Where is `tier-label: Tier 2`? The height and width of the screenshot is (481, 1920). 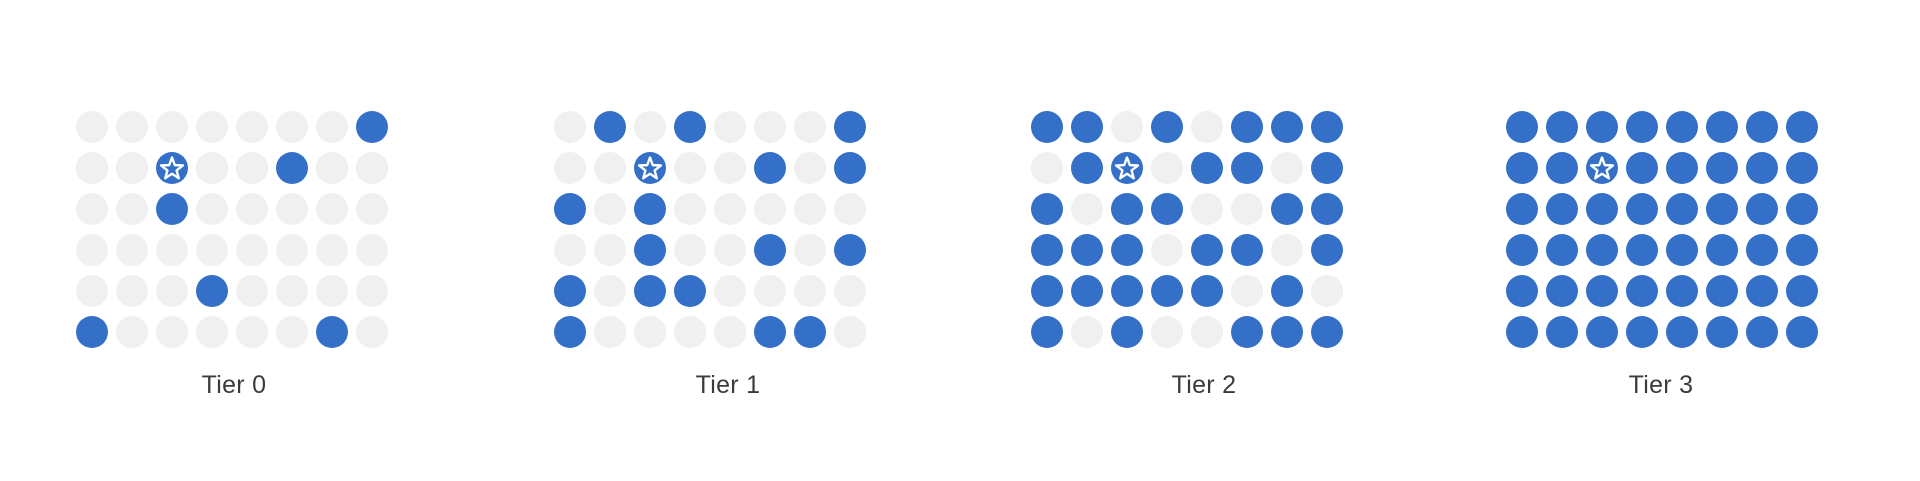 tier-label: Tier 2 is located at coordinates (1204, 385).